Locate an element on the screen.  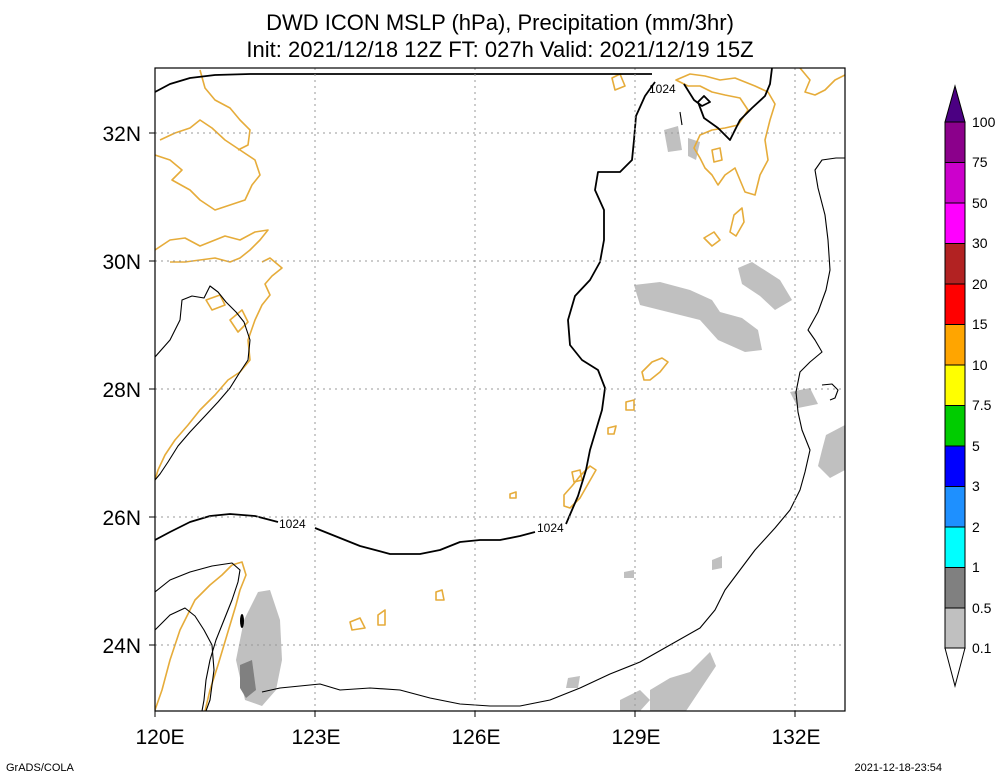
colorbar-label: 100 is located at coordinates (984, 122).